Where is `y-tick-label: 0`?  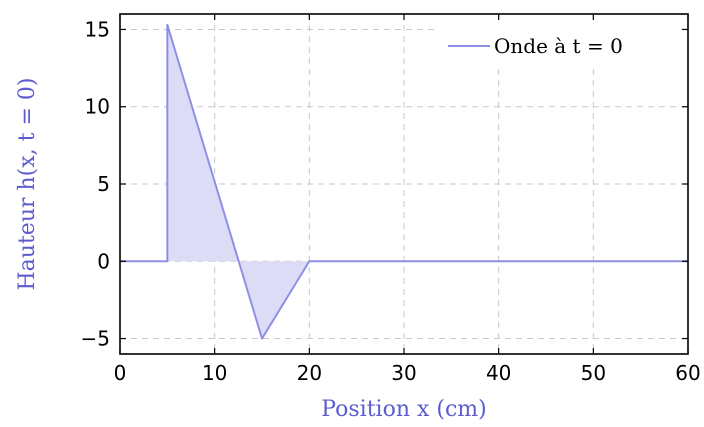
y-tick-label: 0 is located at coordinates (103, 261).